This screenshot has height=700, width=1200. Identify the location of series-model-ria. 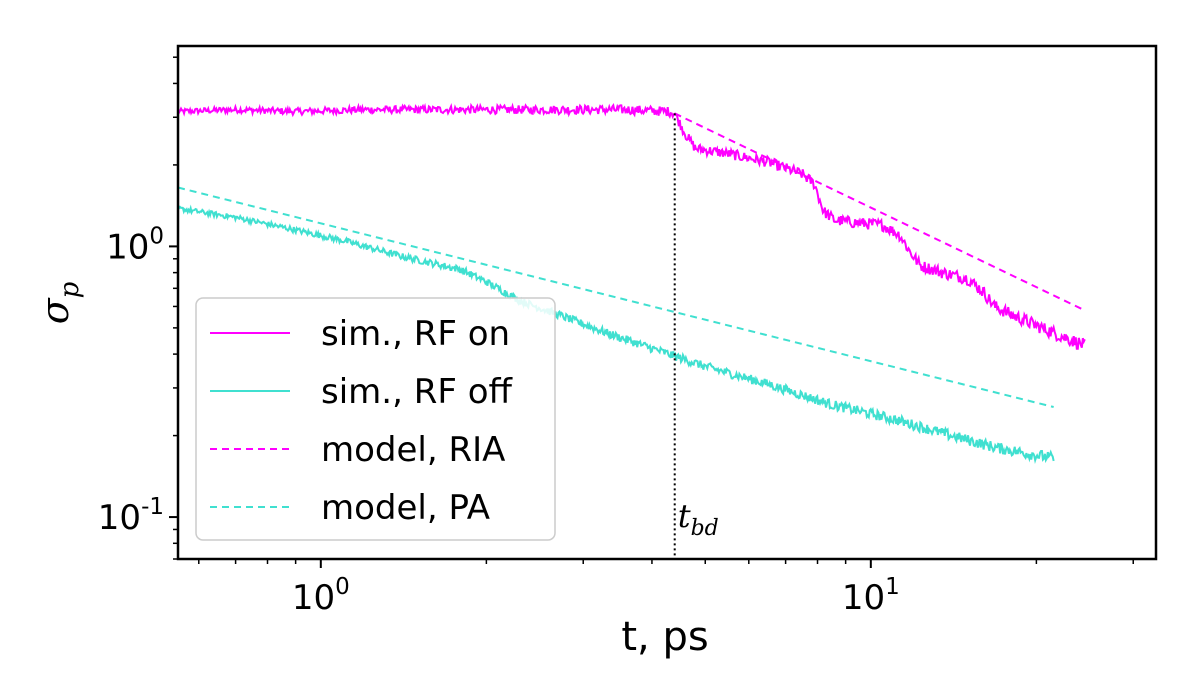
(880, 212).